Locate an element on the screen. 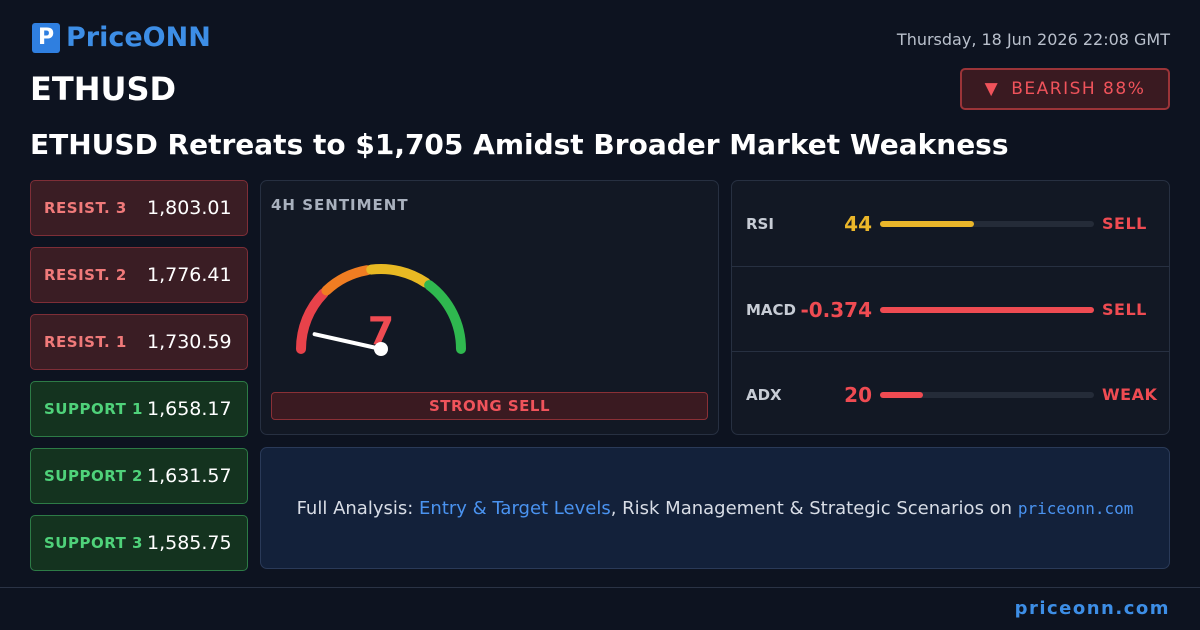 Image resolution: width=1200 pixels, height=630 pixels. needle-hub is located at coordinates (381, 349).